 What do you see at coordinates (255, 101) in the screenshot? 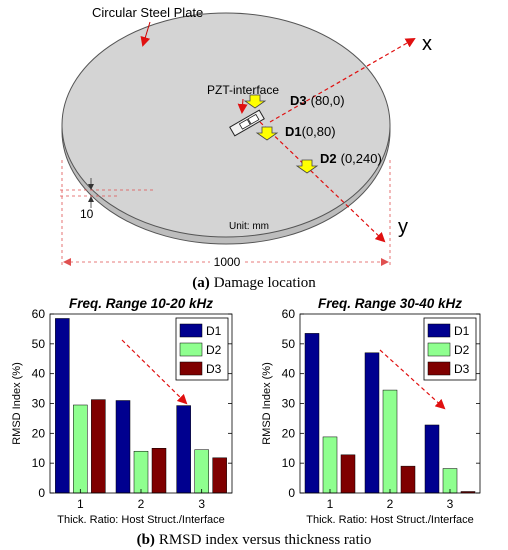
I see `d3-marker-icon` at bounding box center [255, 101].